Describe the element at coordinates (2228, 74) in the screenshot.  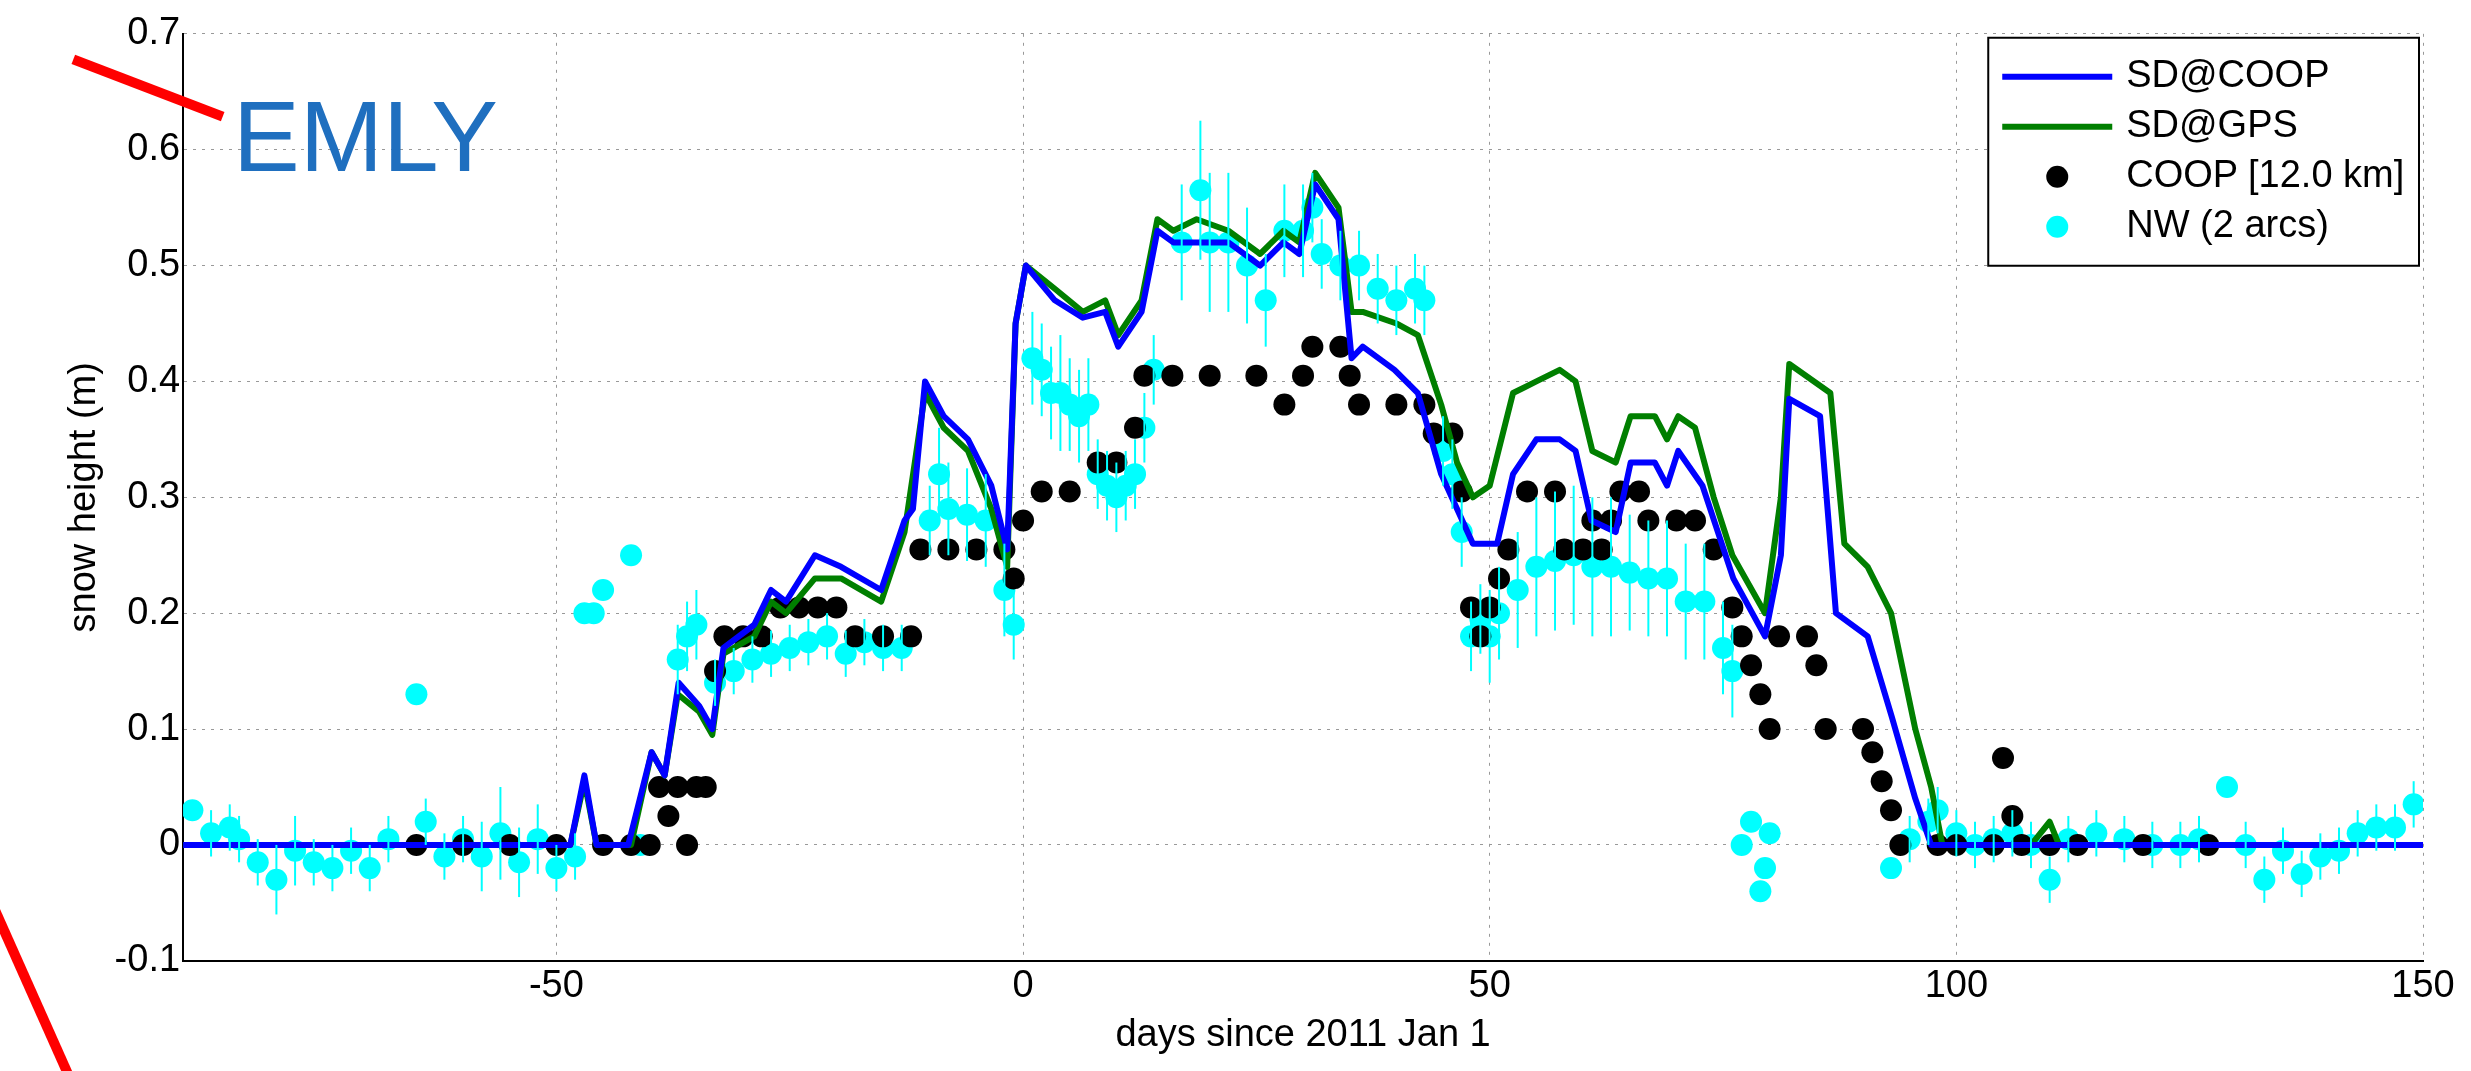
I see `legend-label: SD@COOP` at that location.